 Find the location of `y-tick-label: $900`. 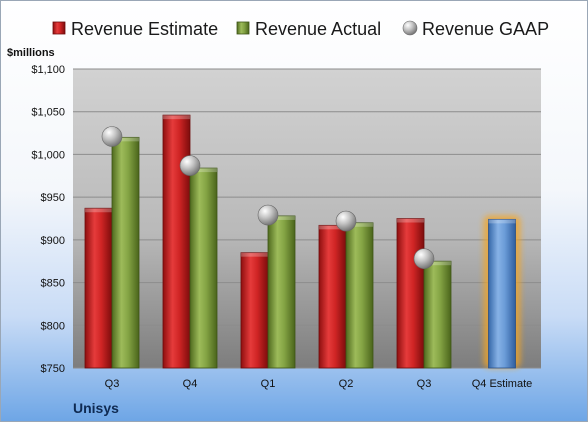

y-tick-label: $900 is located at coordinates (53, 241).